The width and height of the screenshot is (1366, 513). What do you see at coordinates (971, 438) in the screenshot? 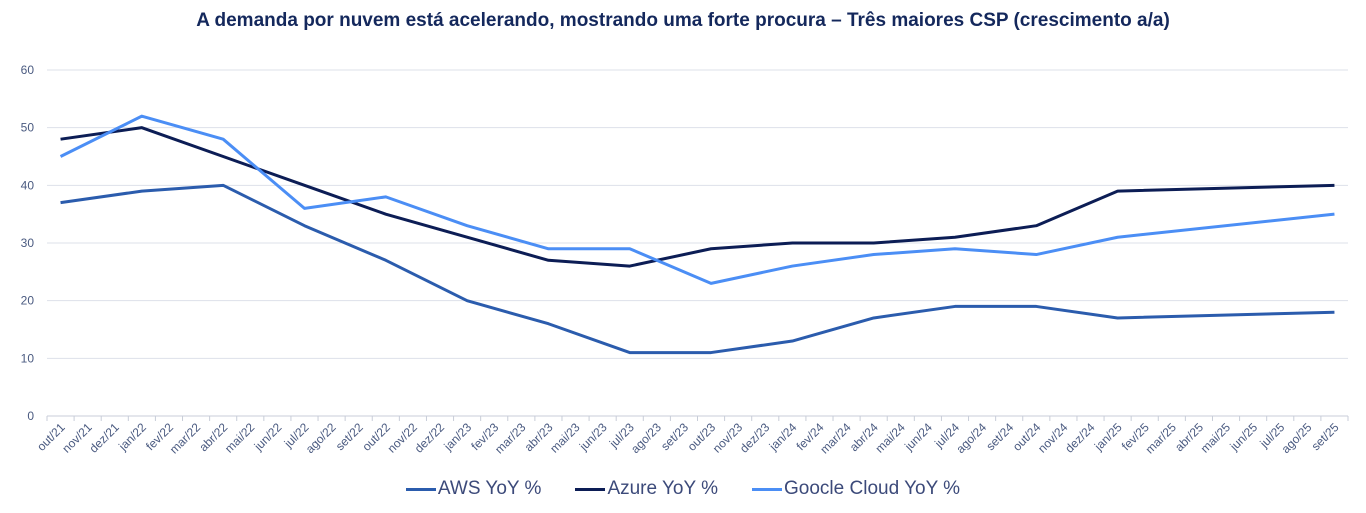
I see `x-tick-label: ago/24` at bounding box center [971, 438].